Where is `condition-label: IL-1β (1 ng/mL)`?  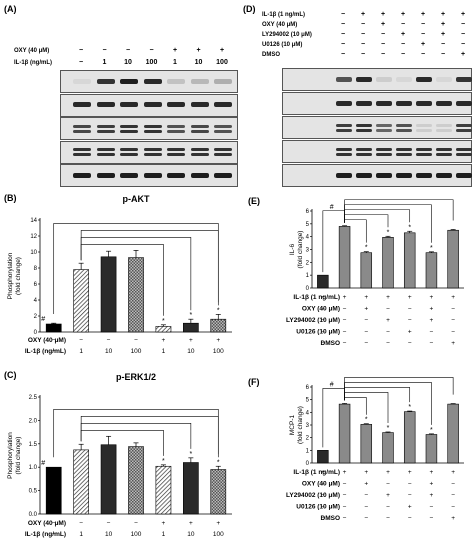 condition-label: IL-1β (1 ng/mL) is located at coordinates (316, 297).